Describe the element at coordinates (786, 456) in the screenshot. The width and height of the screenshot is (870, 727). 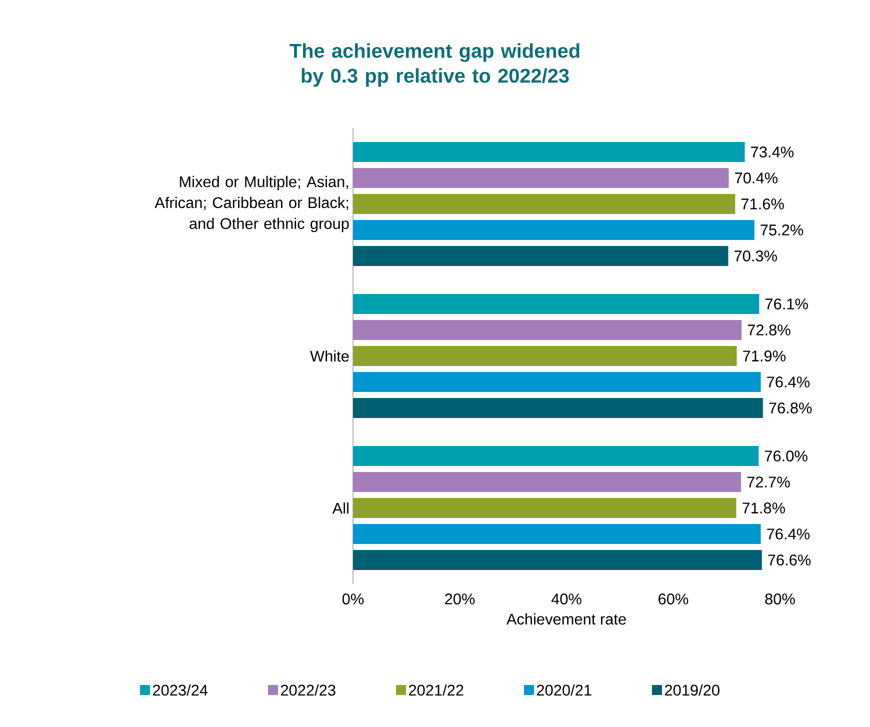
I see `data-label: 76.0%` at that location.